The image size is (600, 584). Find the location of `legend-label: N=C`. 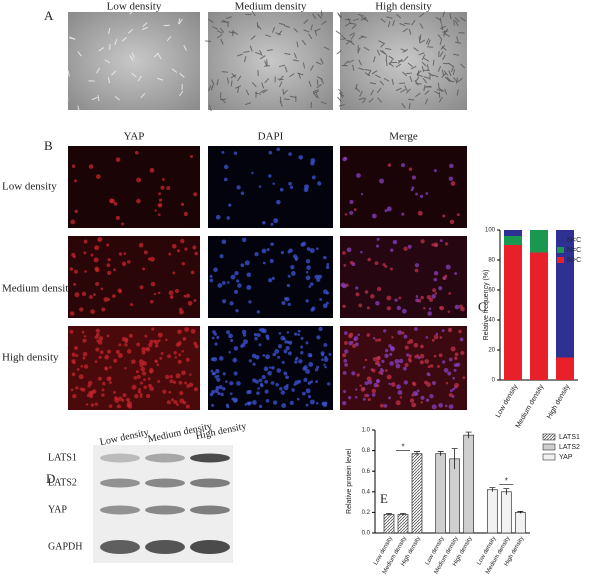

legend-label: N=C is located at coordinates (574, 250).